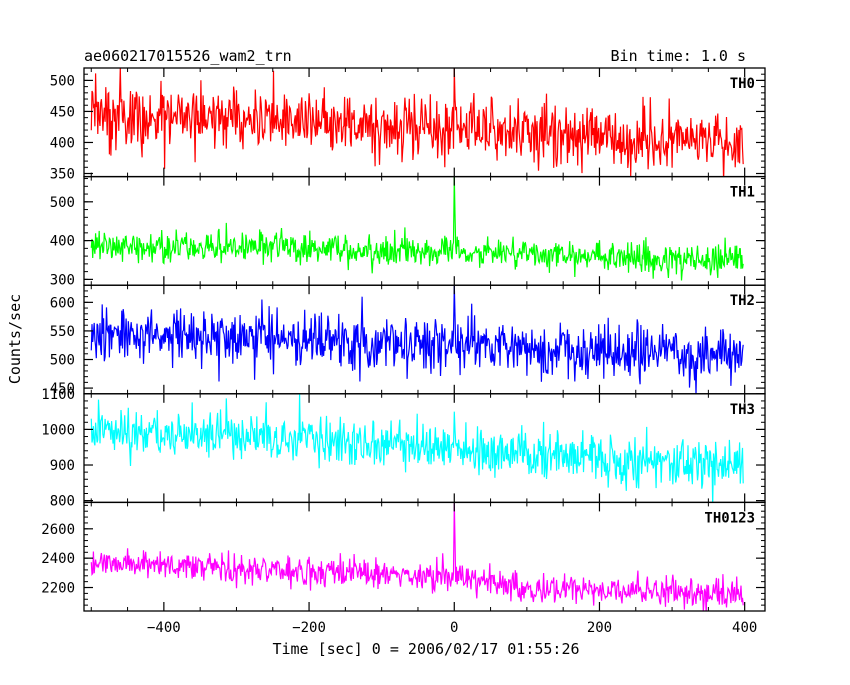 This screenshot has width=850, height=685. Describe the element at coordinates (58, 559) in the screenshot. I see `y-tick-label: 2400` at that location.